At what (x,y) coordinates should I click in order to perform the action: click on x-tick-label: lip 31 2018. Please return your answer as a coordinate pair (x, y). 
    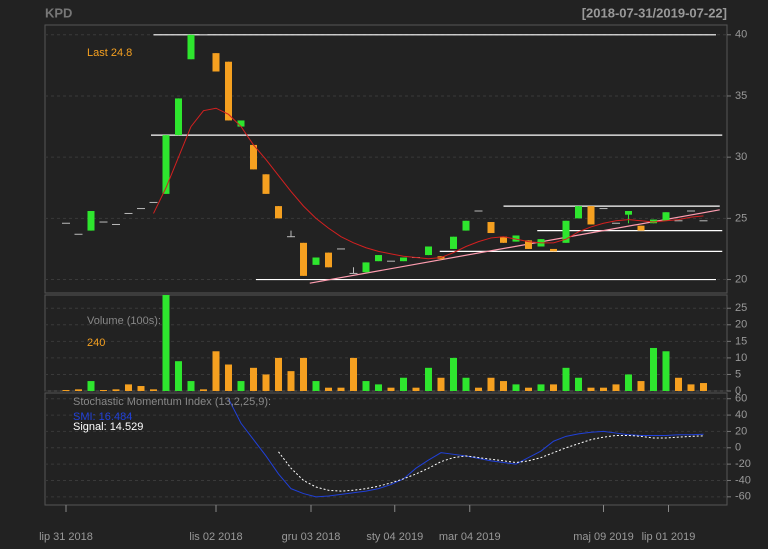
    Looking at the image, I should click on (66, 537).